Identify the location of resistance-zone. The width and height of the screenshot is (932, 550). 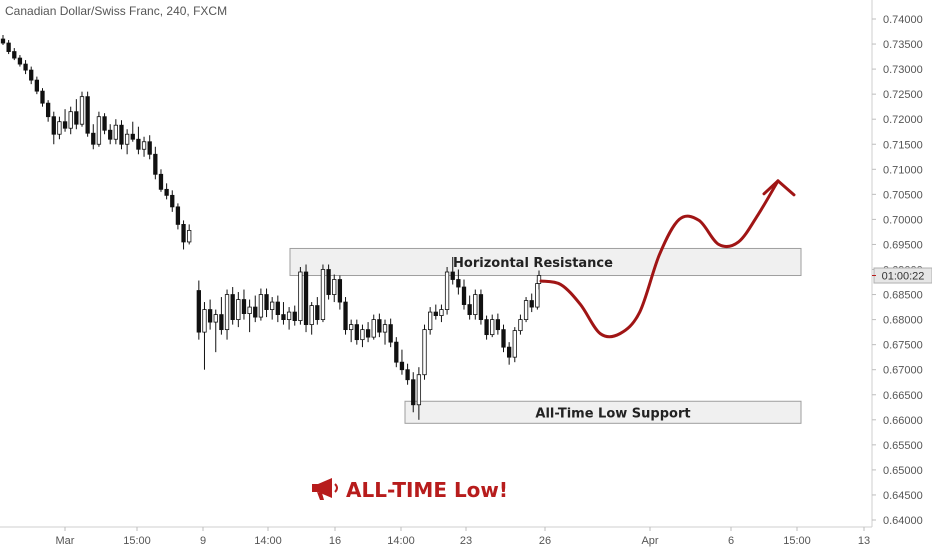
(545, 262).